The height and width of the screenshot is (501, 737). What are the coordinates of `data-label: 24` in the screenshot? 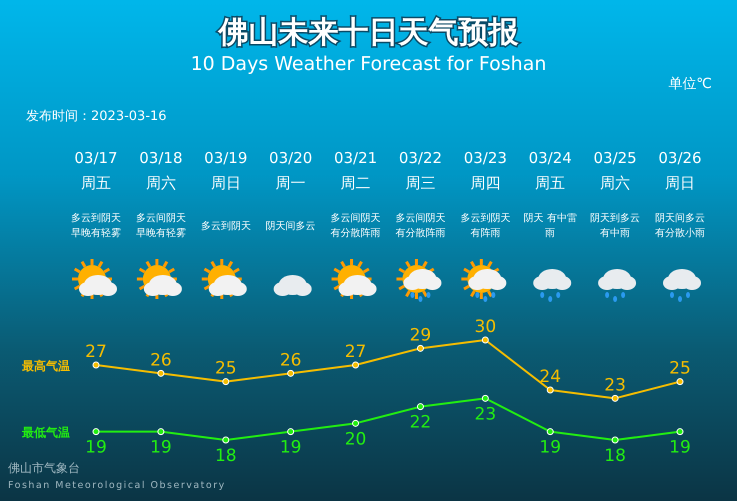 It's located at (550, 377).